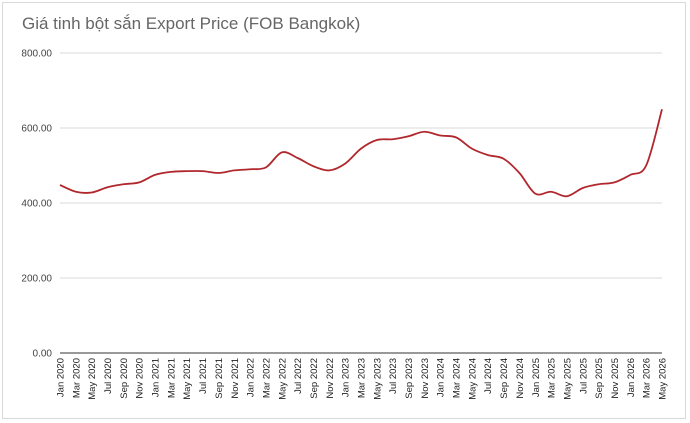 The width and height of the screenshot is (690, 423). What do you see at coordinates (663, 379) in the screenshot?
I see `x-tick-label: May 2026` at bounding box center [663, 379].